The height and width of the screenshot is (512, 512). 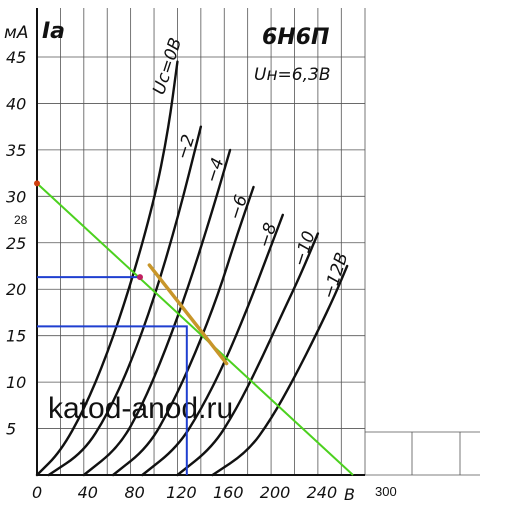 What do you see at coordinates (16, 336) in the screenshot?
I see `y-tick-label: 15` at bounding box center [16, 336].